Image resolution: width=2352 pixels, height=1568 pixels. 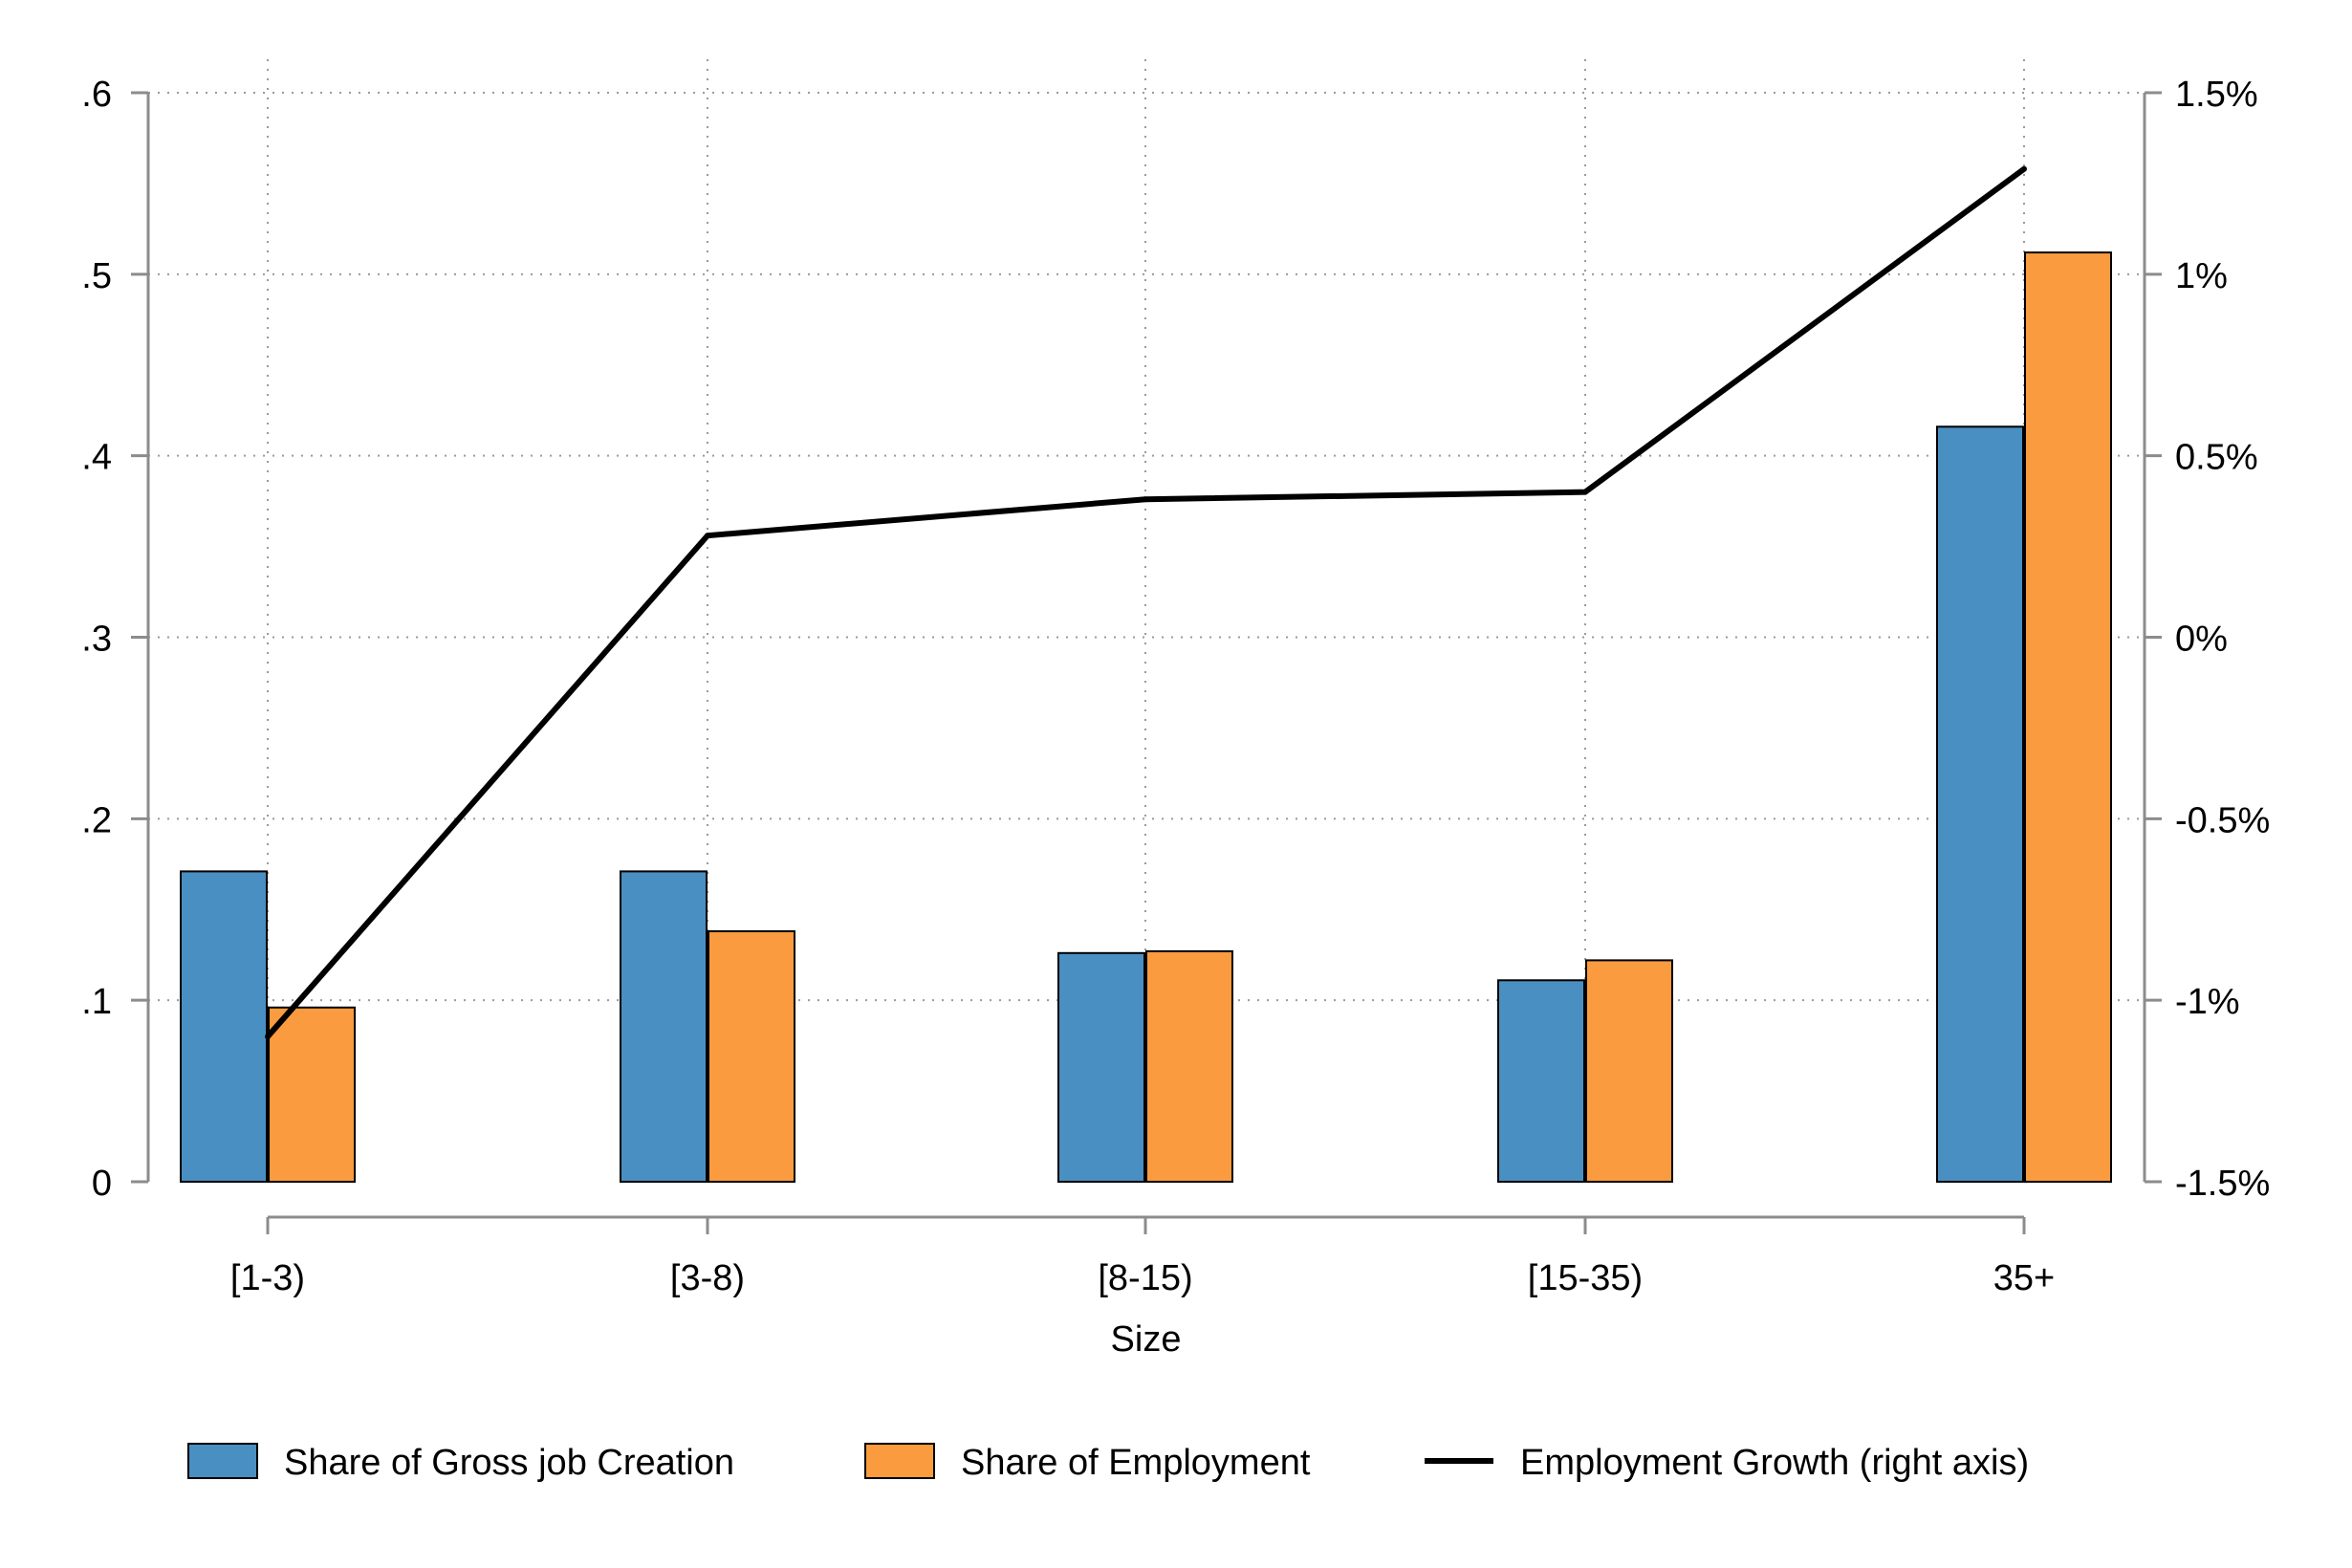 I want to click on y-tick-label-left: .4, so click(x=96, y=458).